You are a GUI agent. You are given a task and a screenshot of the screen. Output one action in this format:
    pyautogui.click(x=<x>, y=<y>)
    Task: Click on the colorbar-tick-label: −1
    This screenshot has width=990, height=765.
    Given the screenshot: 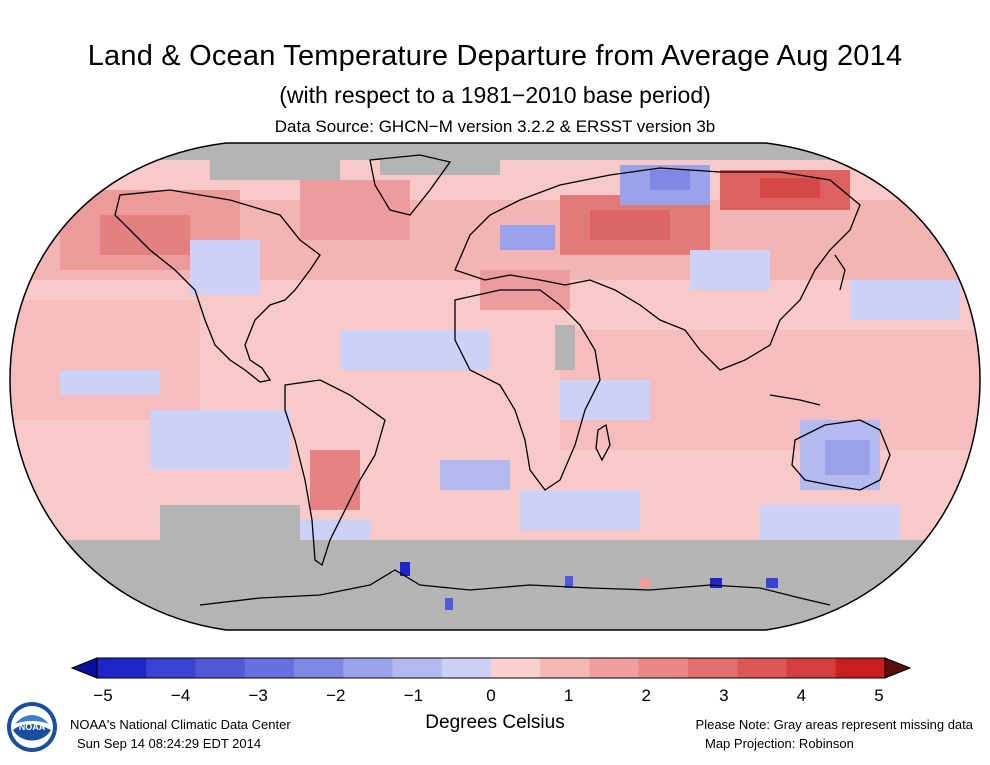 What is the action you would take?
    pyautogui.click(x=413, y=695)
    